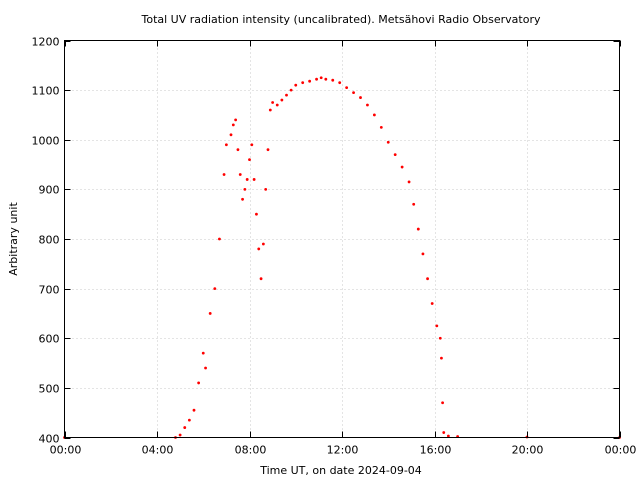 This screenshot has height=480, width=640. I want to click on y-tick-label: 400, so click(49, 439).